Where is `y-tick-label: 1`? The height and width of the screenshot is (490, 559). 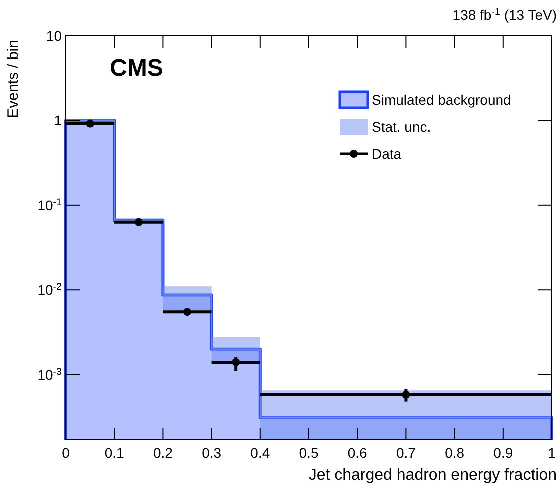 y-tick-label: 1 is located at coordinates (58, 120).